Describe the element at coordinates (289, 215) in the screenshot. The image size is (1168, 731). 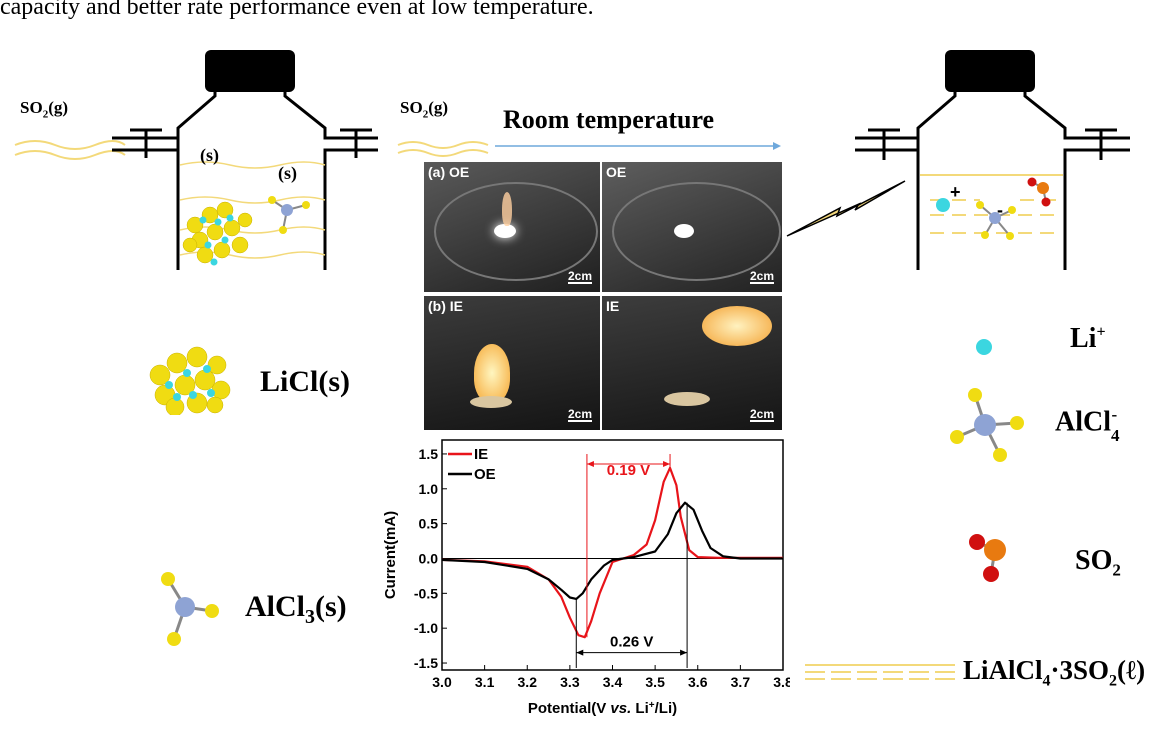
I see `alcl3-molecule` at that location.